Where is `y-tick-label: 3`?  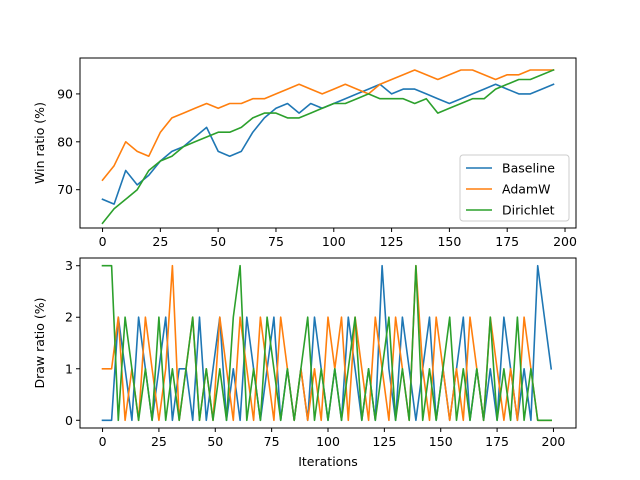 y-tick-label: 3 is located at coordinates (69, 265).